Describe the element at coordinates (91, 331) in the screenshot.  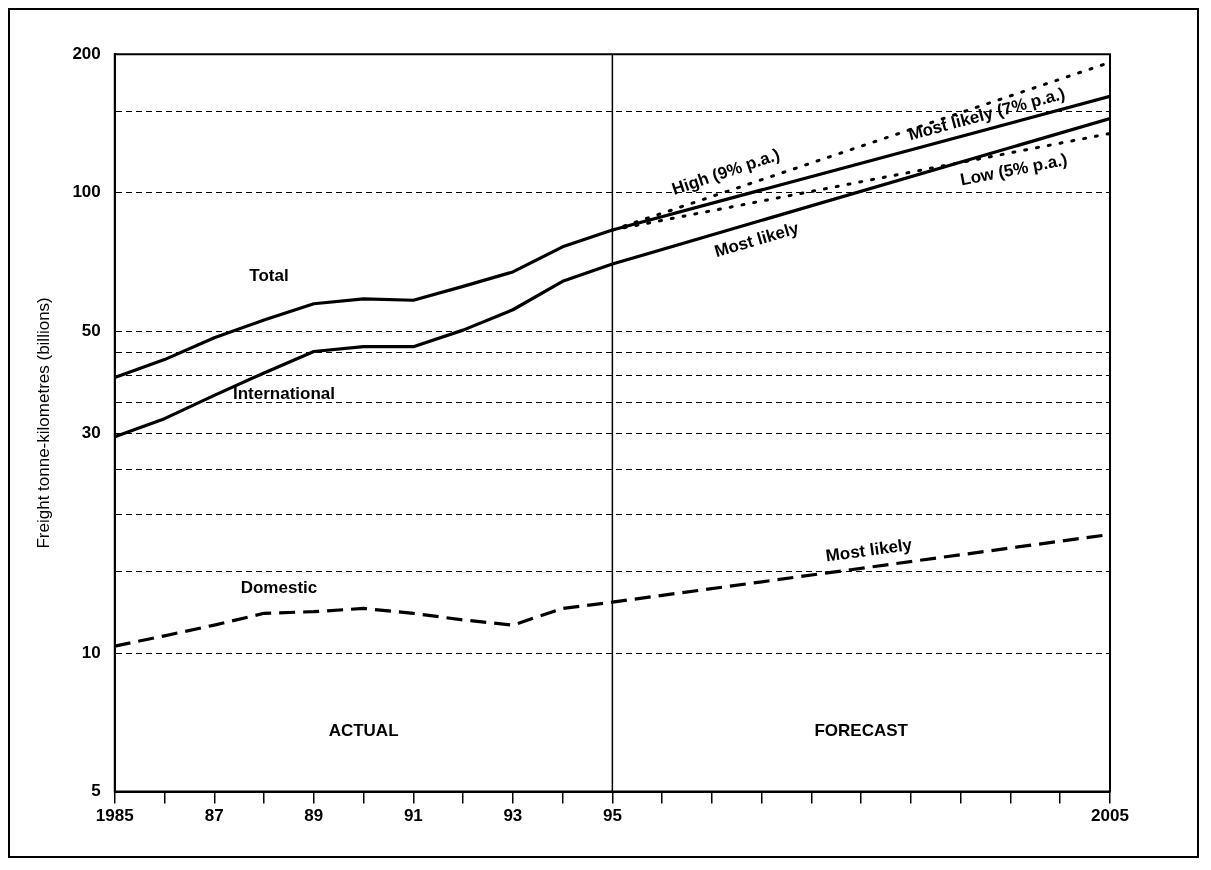
I see `y-tick-label: 50` at that location.